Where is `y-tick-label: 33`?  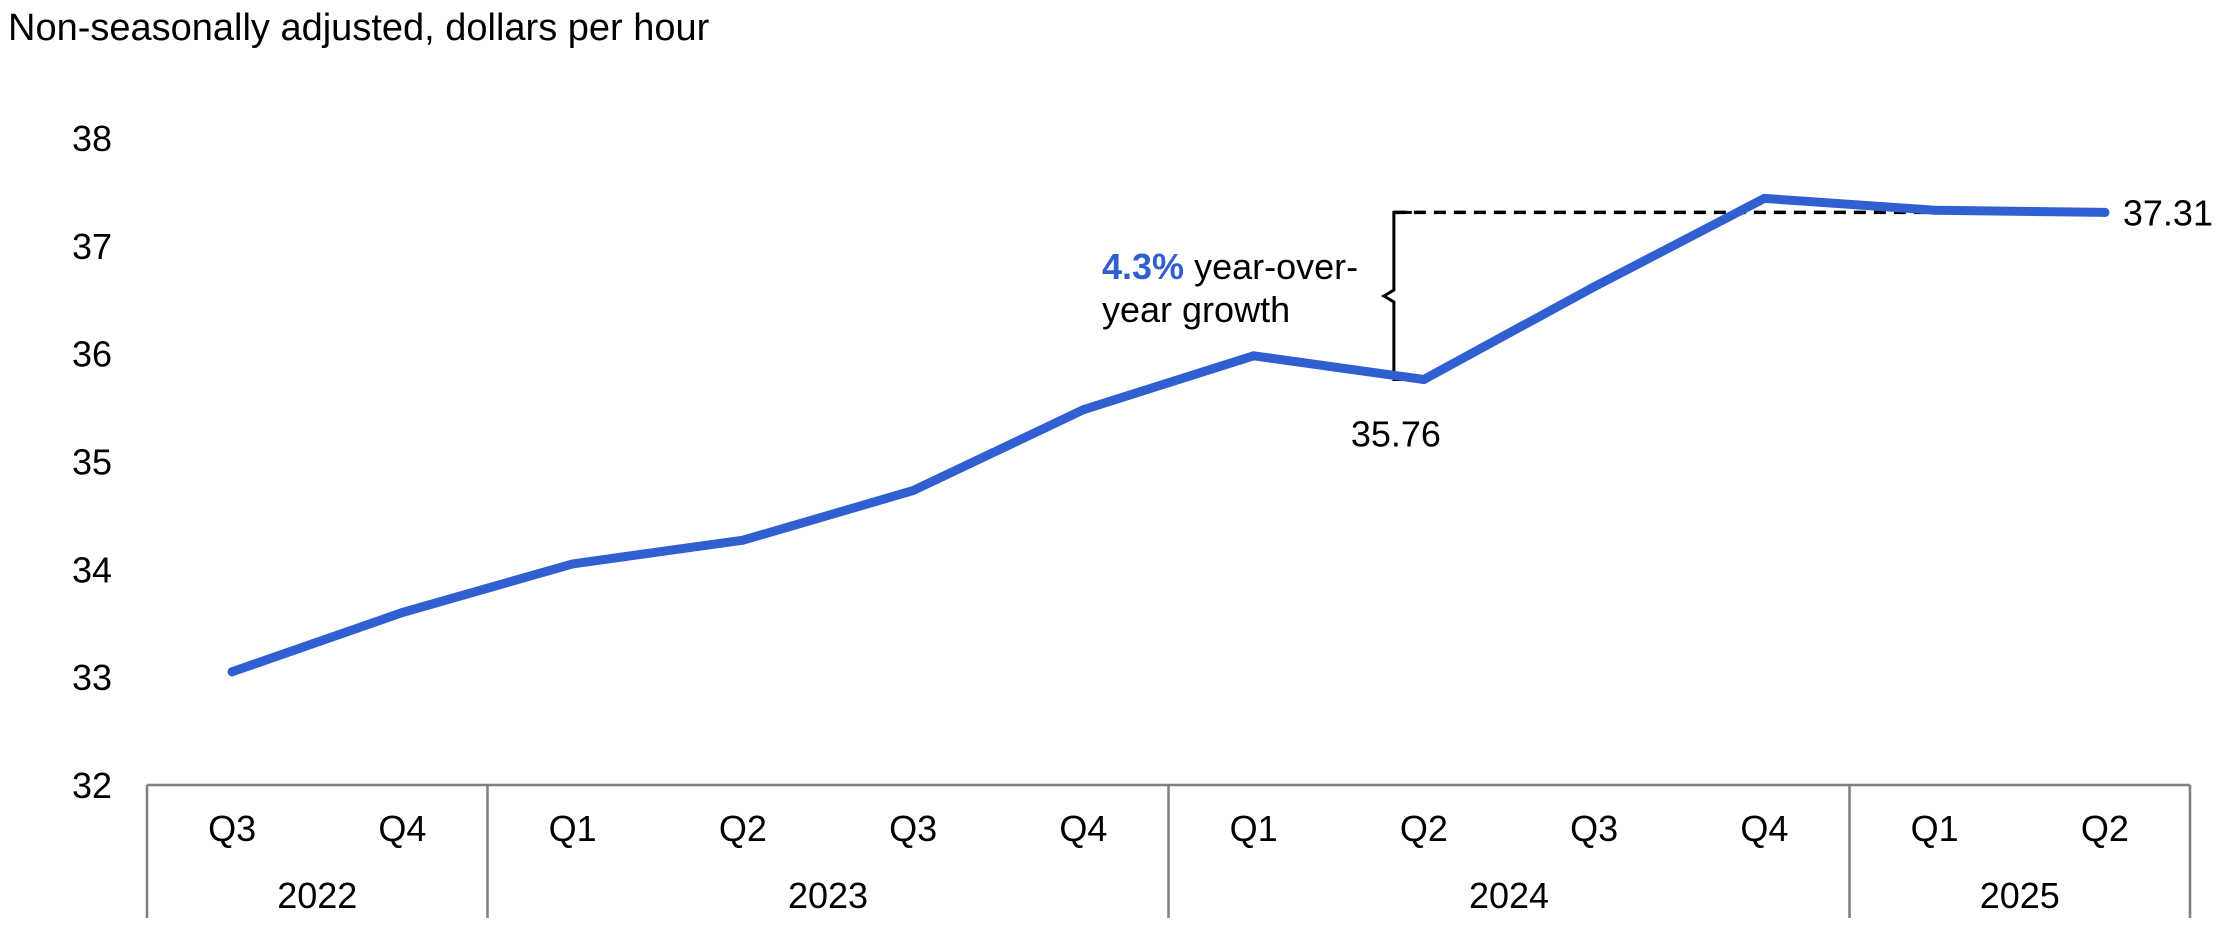 y-tick-label: 33 is located at coordinates (92, 677).